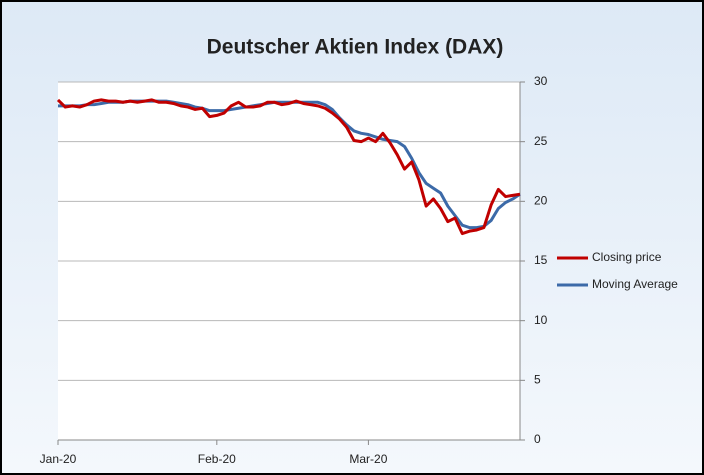 The image size is (704, 475). What do you see at coordinates (541, 81) in the screenshot?
I see `y-tick-label: 30` at bounding box center [541, 81].